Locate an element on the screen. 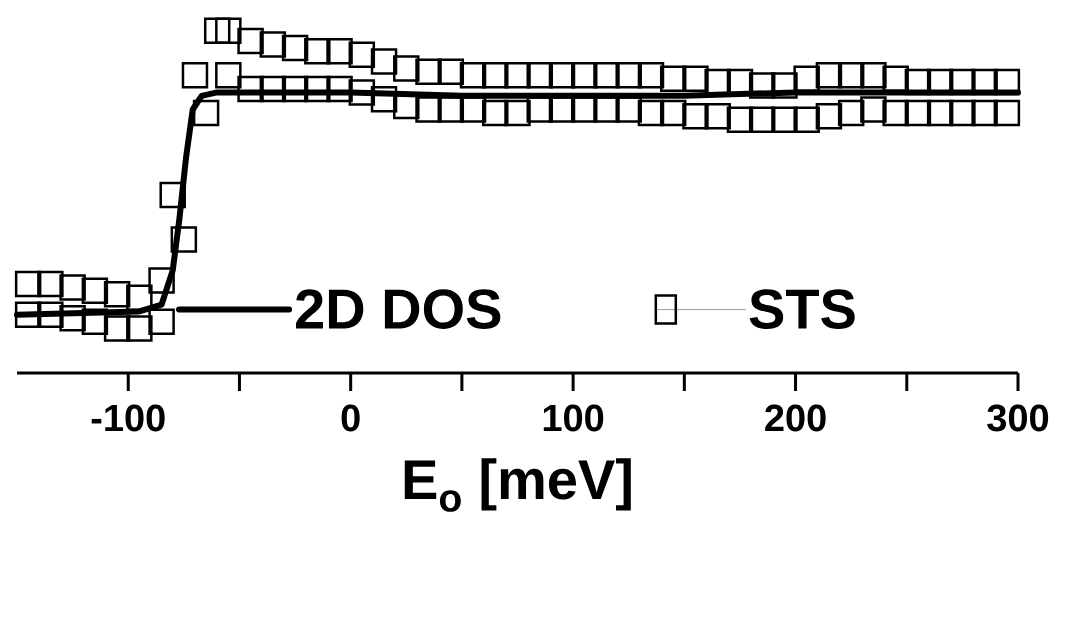  legend-label: 2D DOS is located at coordinates (398, 309).